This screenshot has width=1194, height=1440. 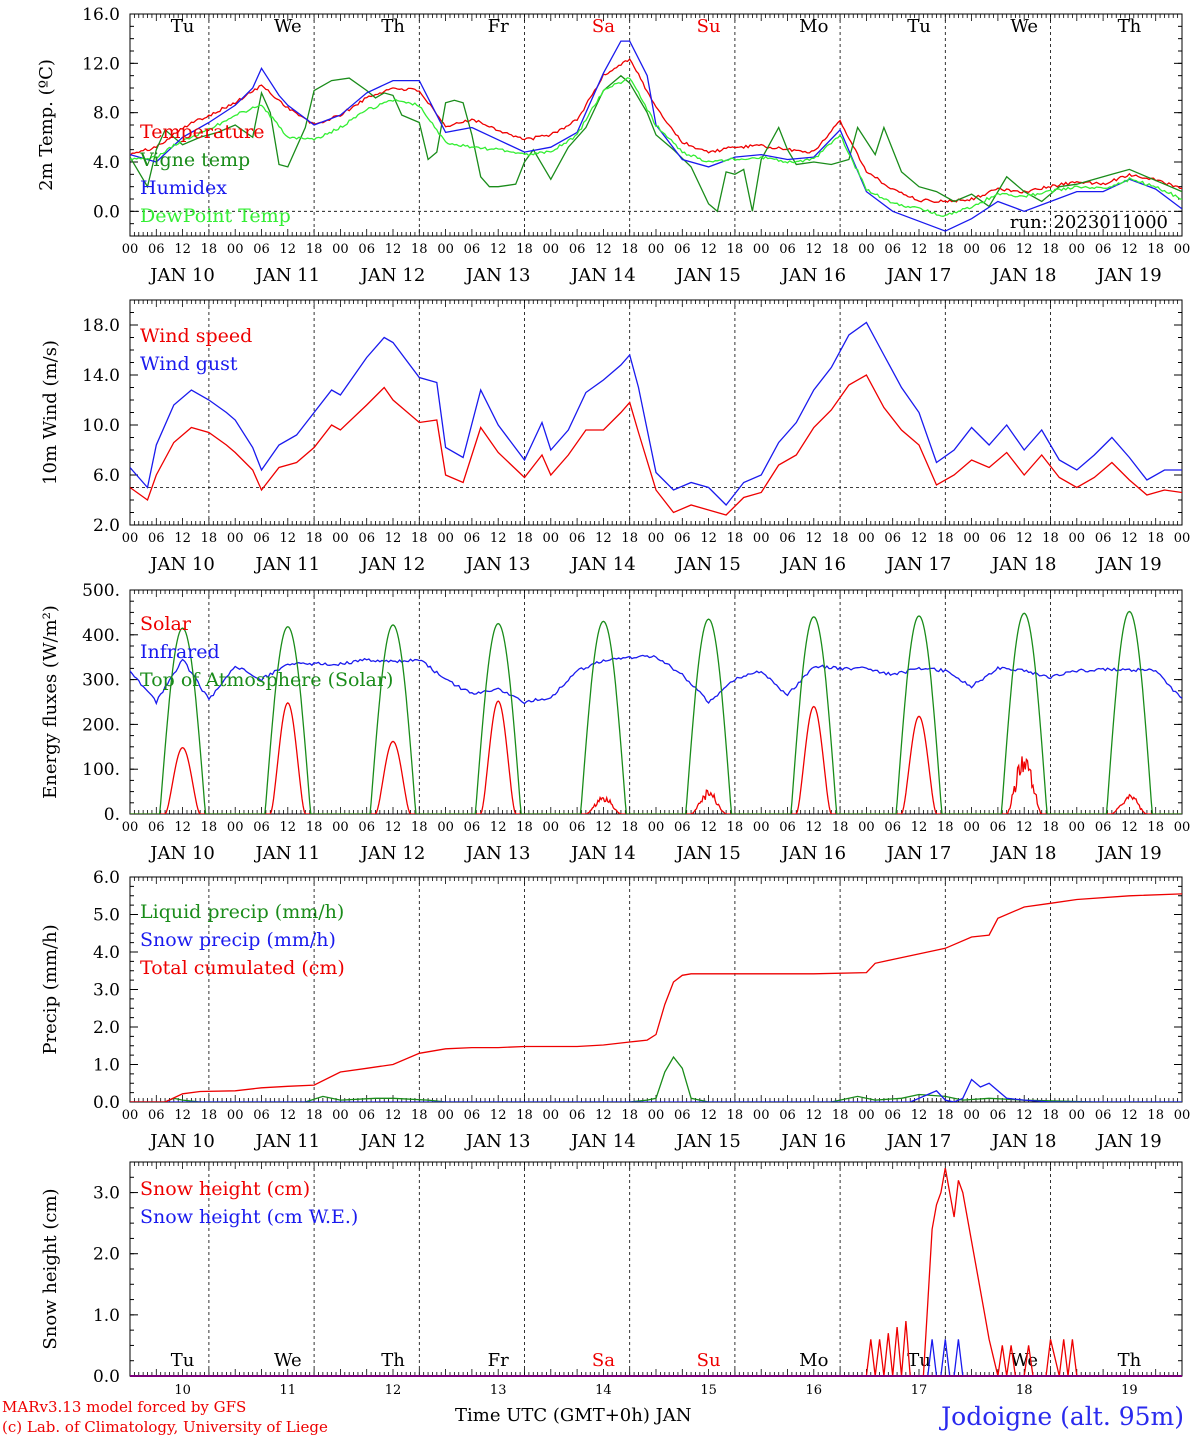 What do you see at coordinates (573, 1415) in the screenshot?
I see `time-axis-label: Time UTC (GMT+0h) JAN` at bounding box center [573, 1415].